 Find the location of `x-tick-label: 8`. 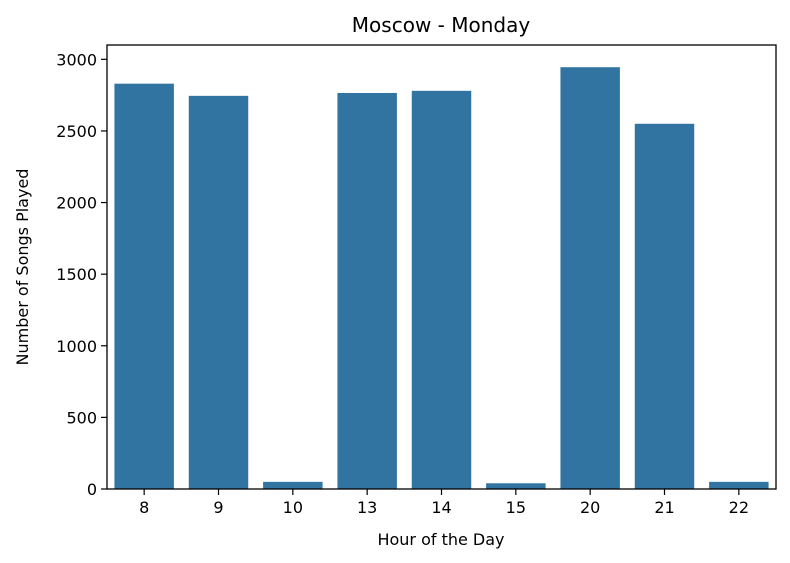

x-tick-label: 8 is located at coordinates (144, 507).